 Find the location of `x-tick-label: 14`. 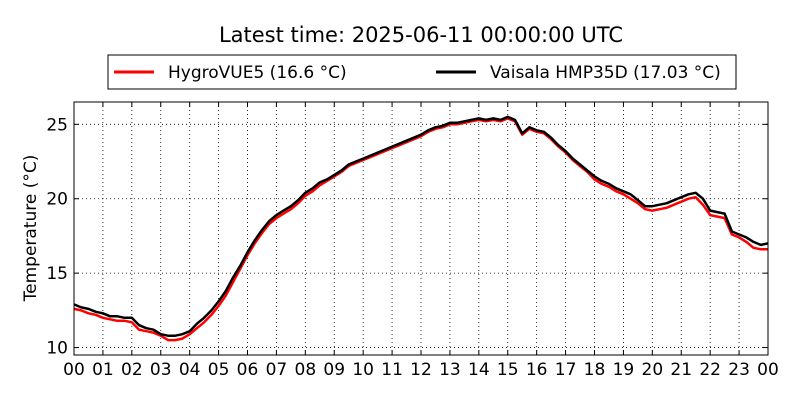

x-tick-label: 14 is located at coordinates (479, 370).